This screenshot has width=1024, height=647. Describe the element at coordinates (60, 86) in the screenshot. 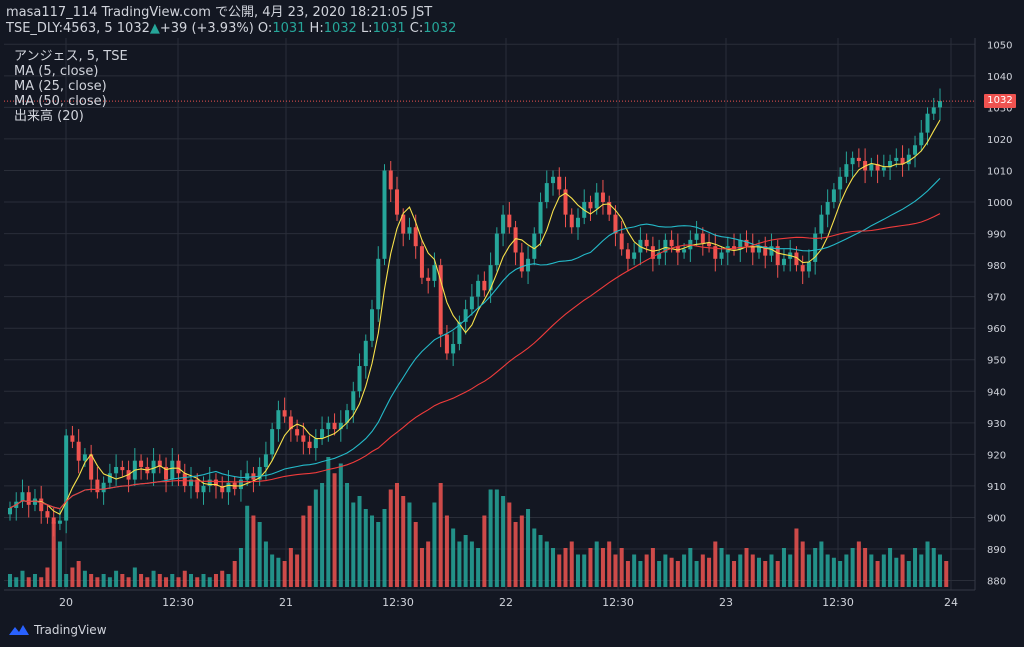

I see `legend-ma25: MA (25, close)` at that location.